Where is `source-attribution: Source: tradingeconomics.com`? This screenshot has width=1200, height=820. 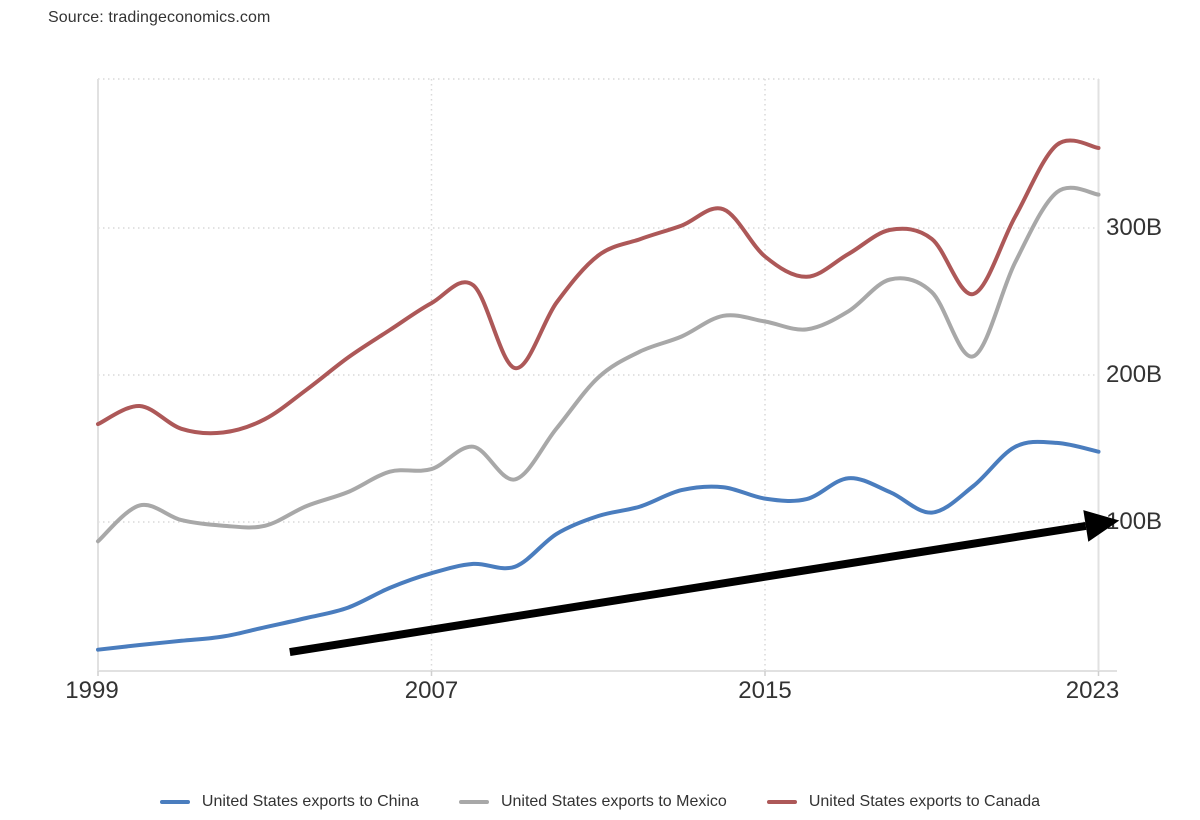
source-attribution: Source: tradingeconomics.com is located at coordinates (159, 17).